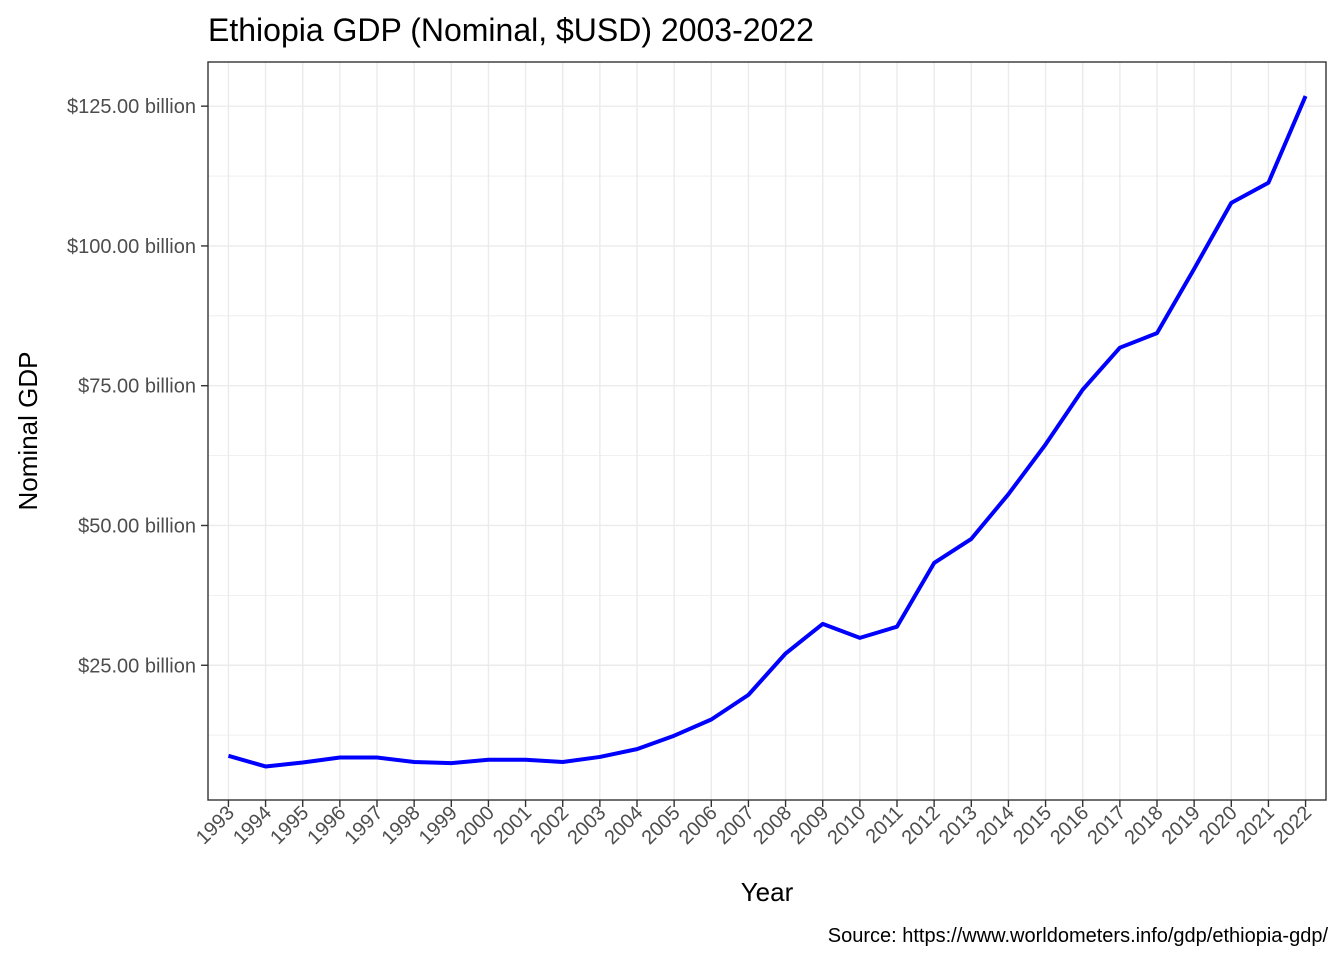  I want to click on x-tick-label: 2021, so click(1255, 825).